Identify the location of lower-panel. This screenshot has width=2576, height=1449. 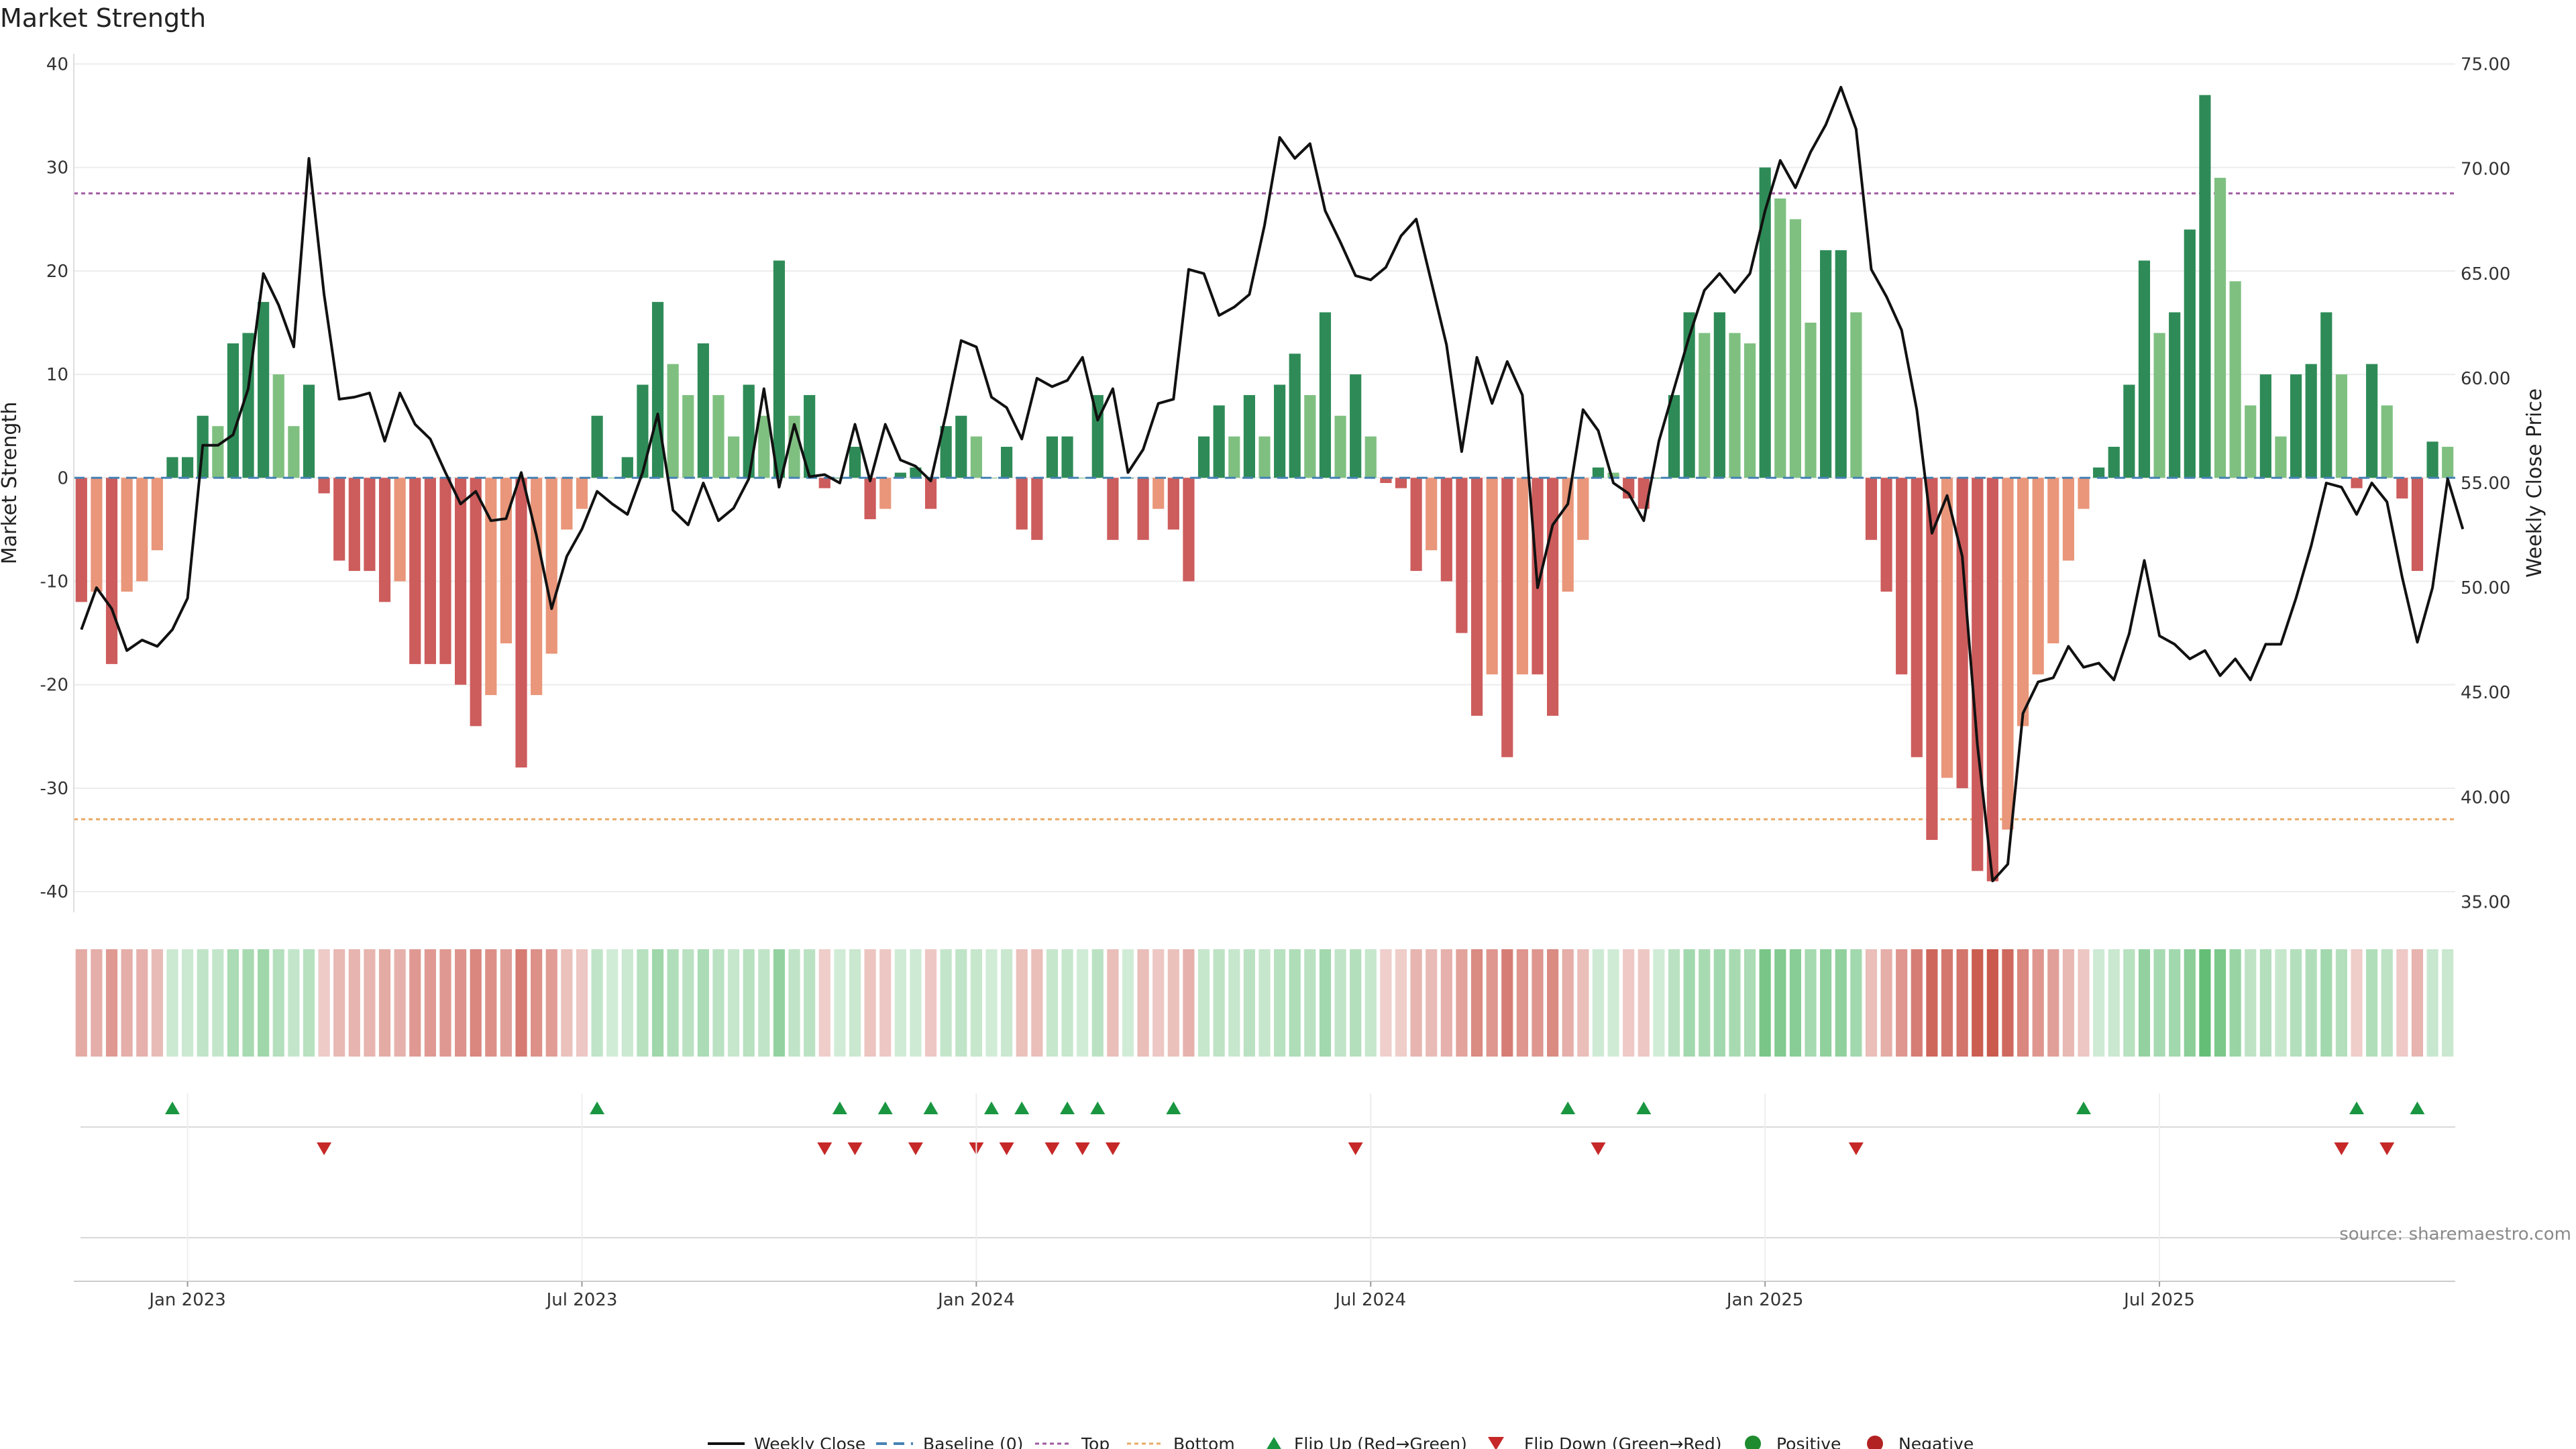
(1264, 1187).